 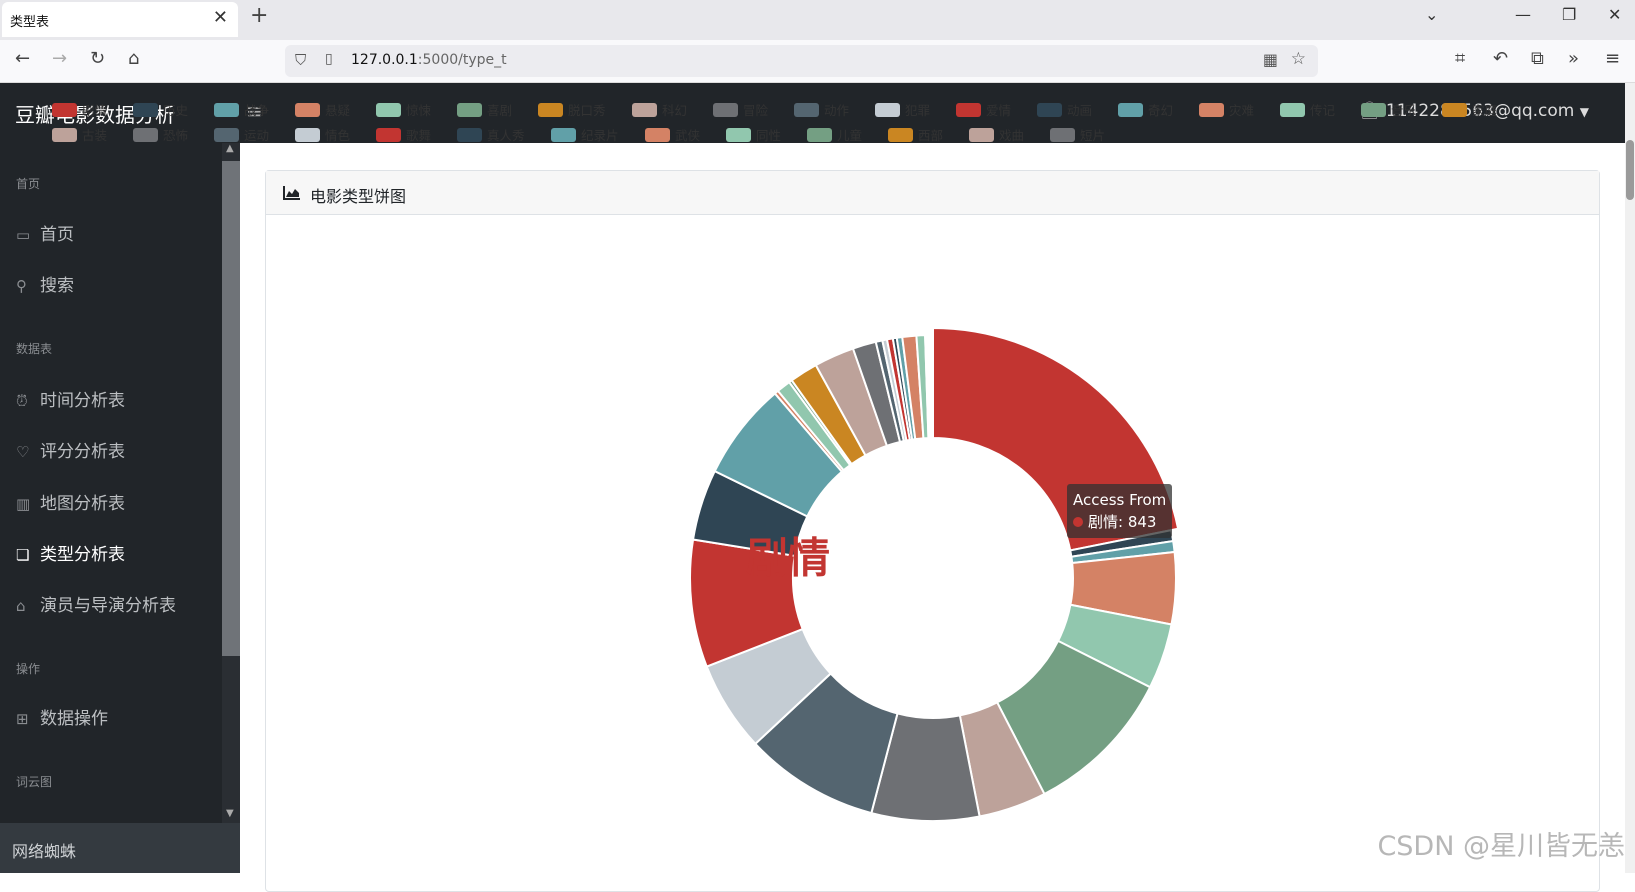 What do you see at coordinates (1613, 58) in the screenshot?
I see `menu-icon: ≡` at bounding box center [1613, 58].